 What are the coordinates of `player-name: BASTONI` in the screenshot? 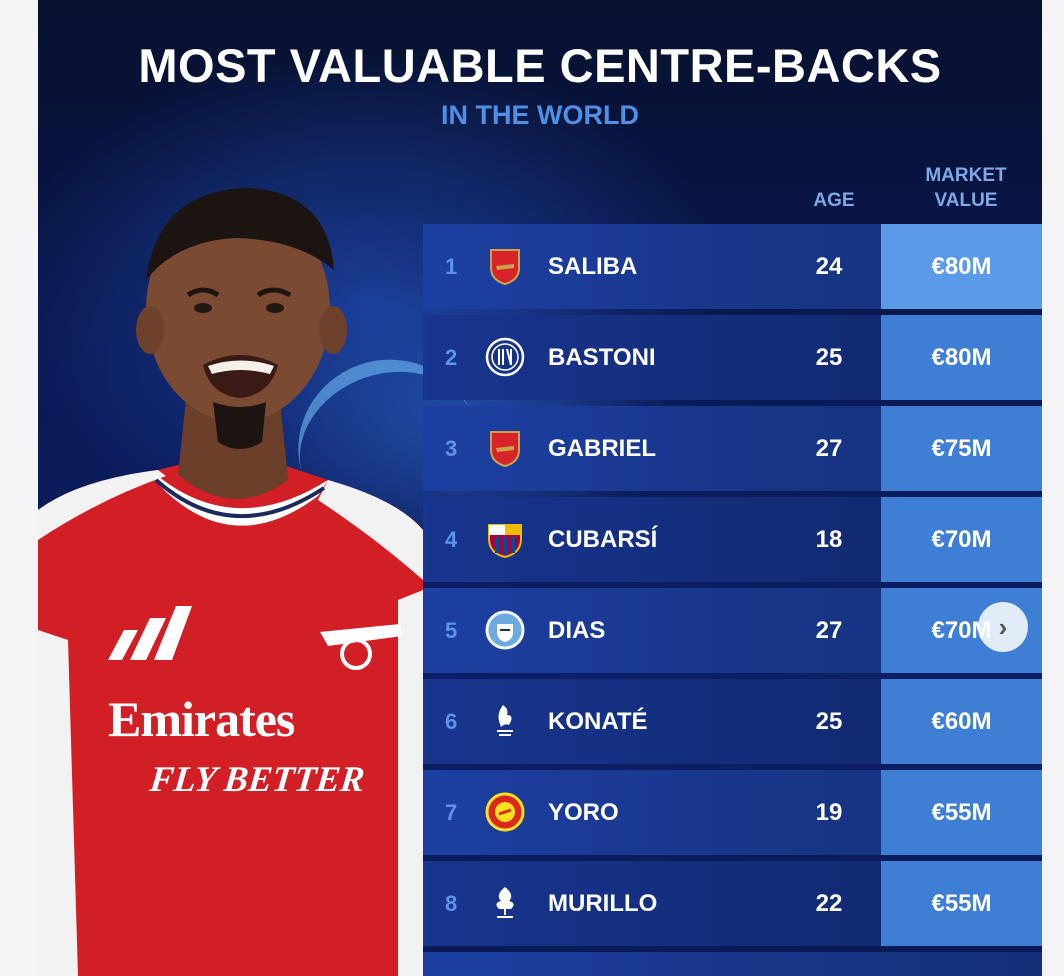 It's located at (602, 357).